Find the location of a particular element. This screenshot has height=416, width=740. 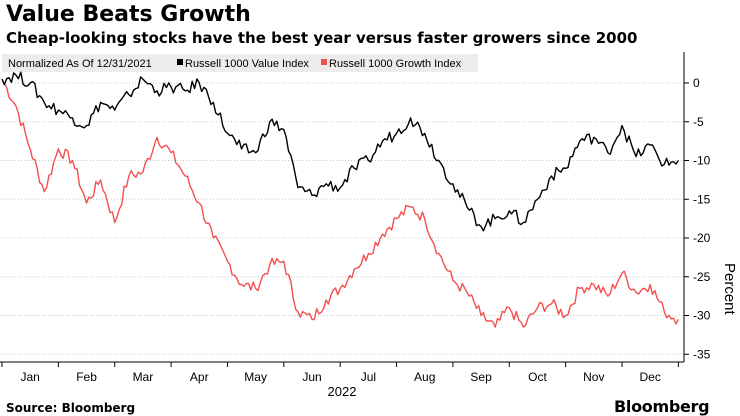

y-axis: 0 -5 -10 -15 -20 -25 -30 -35 Percent is located at coordinates (710, 207).